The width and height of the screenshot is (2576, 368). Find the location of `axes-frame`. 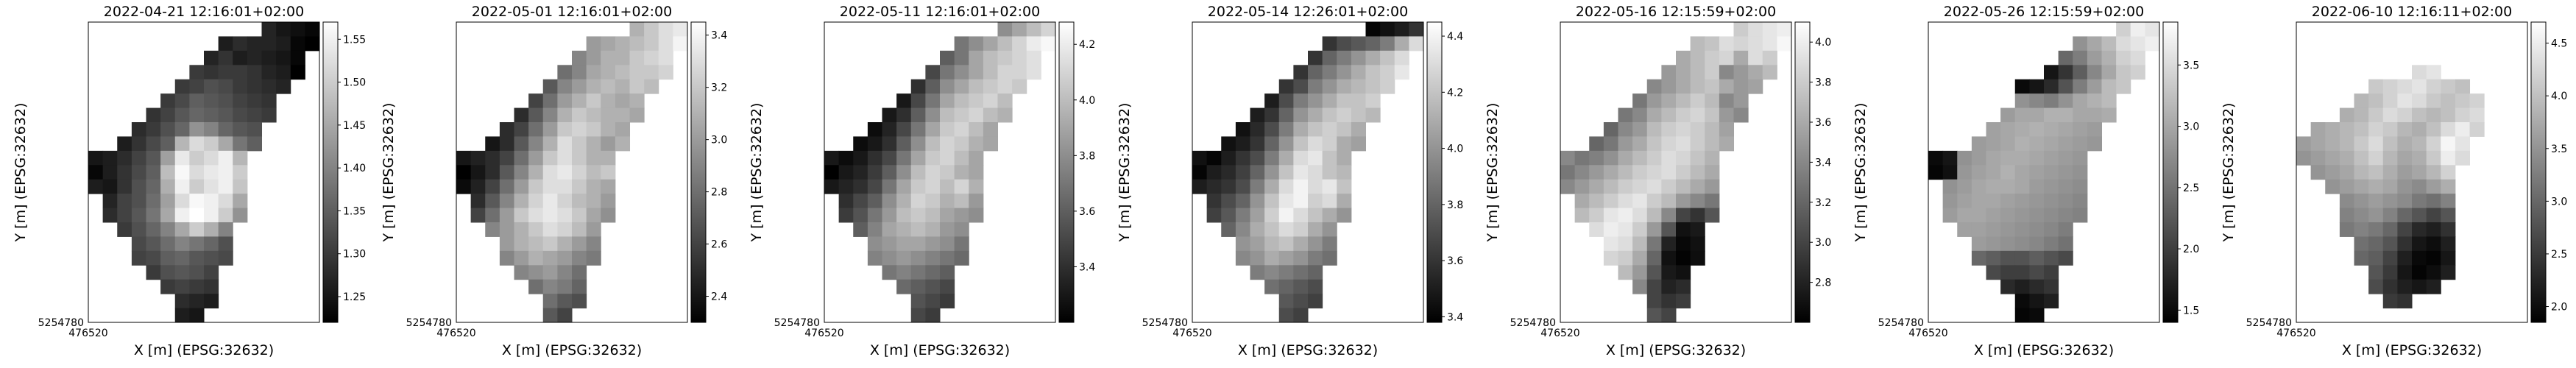

axes-frame is located at coordinates (1676, 172).